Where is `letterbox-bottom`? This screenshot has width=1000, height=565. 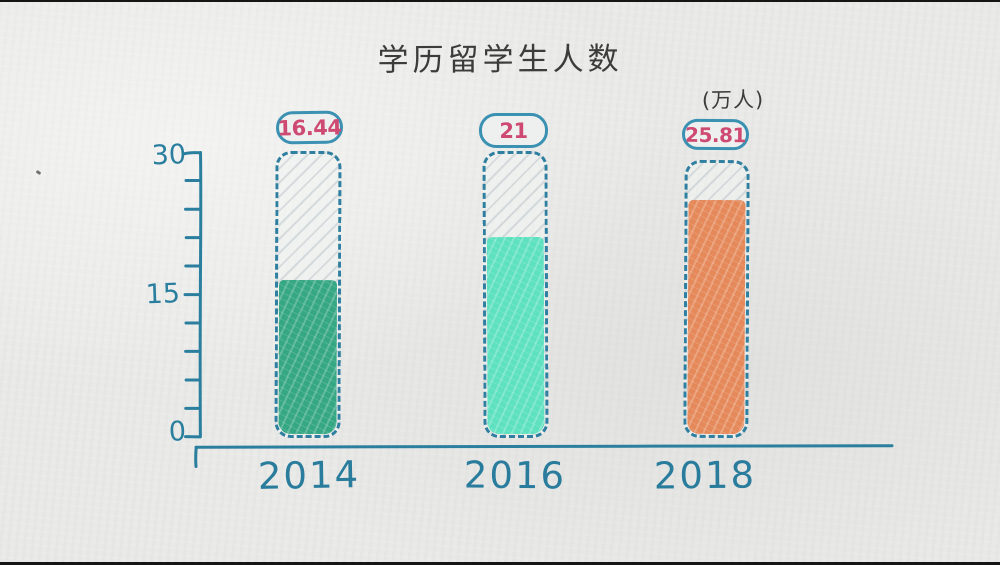
letterbox-bottom is located at coordinates (500, 563).